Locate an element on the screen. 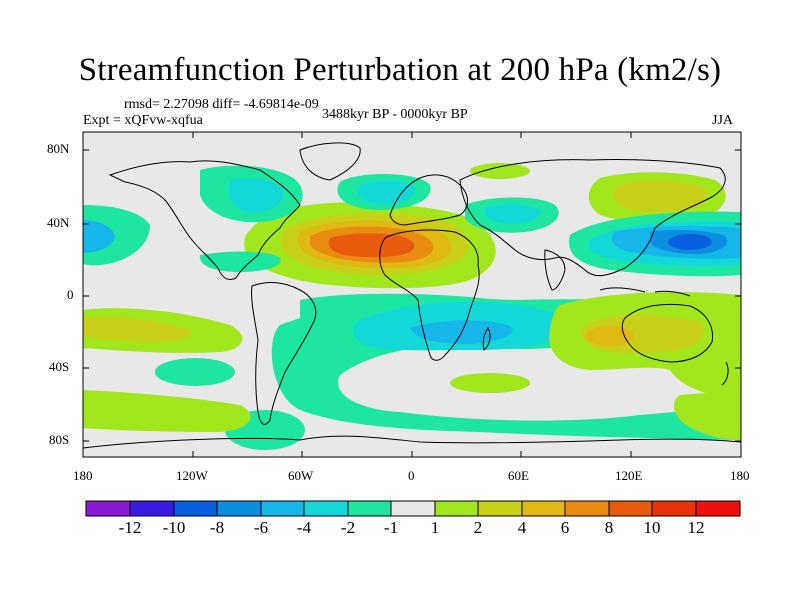 This screenshot has width=800, height=600. coast-europe is located at coordinates (428, 200).